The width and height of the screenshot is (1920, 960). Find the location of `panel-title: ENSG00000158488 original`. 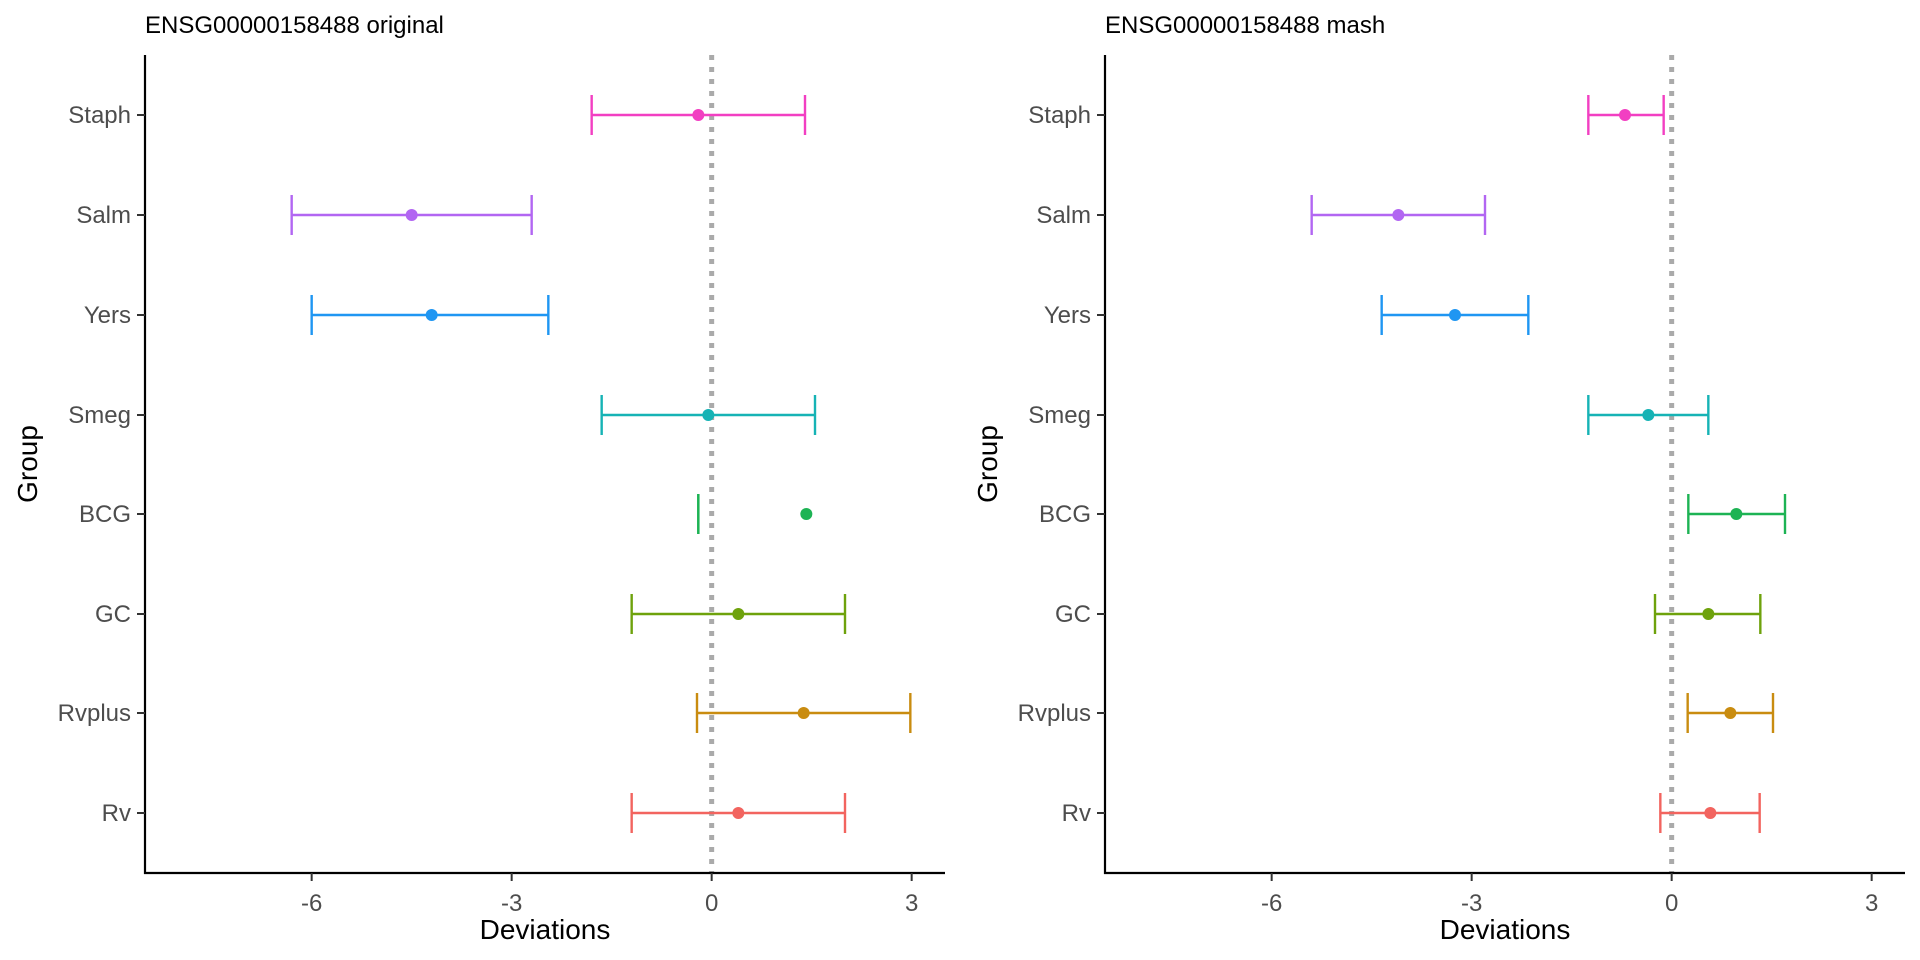

panel-title: ENSG00000158488 original is located at coordinates (294, 25).